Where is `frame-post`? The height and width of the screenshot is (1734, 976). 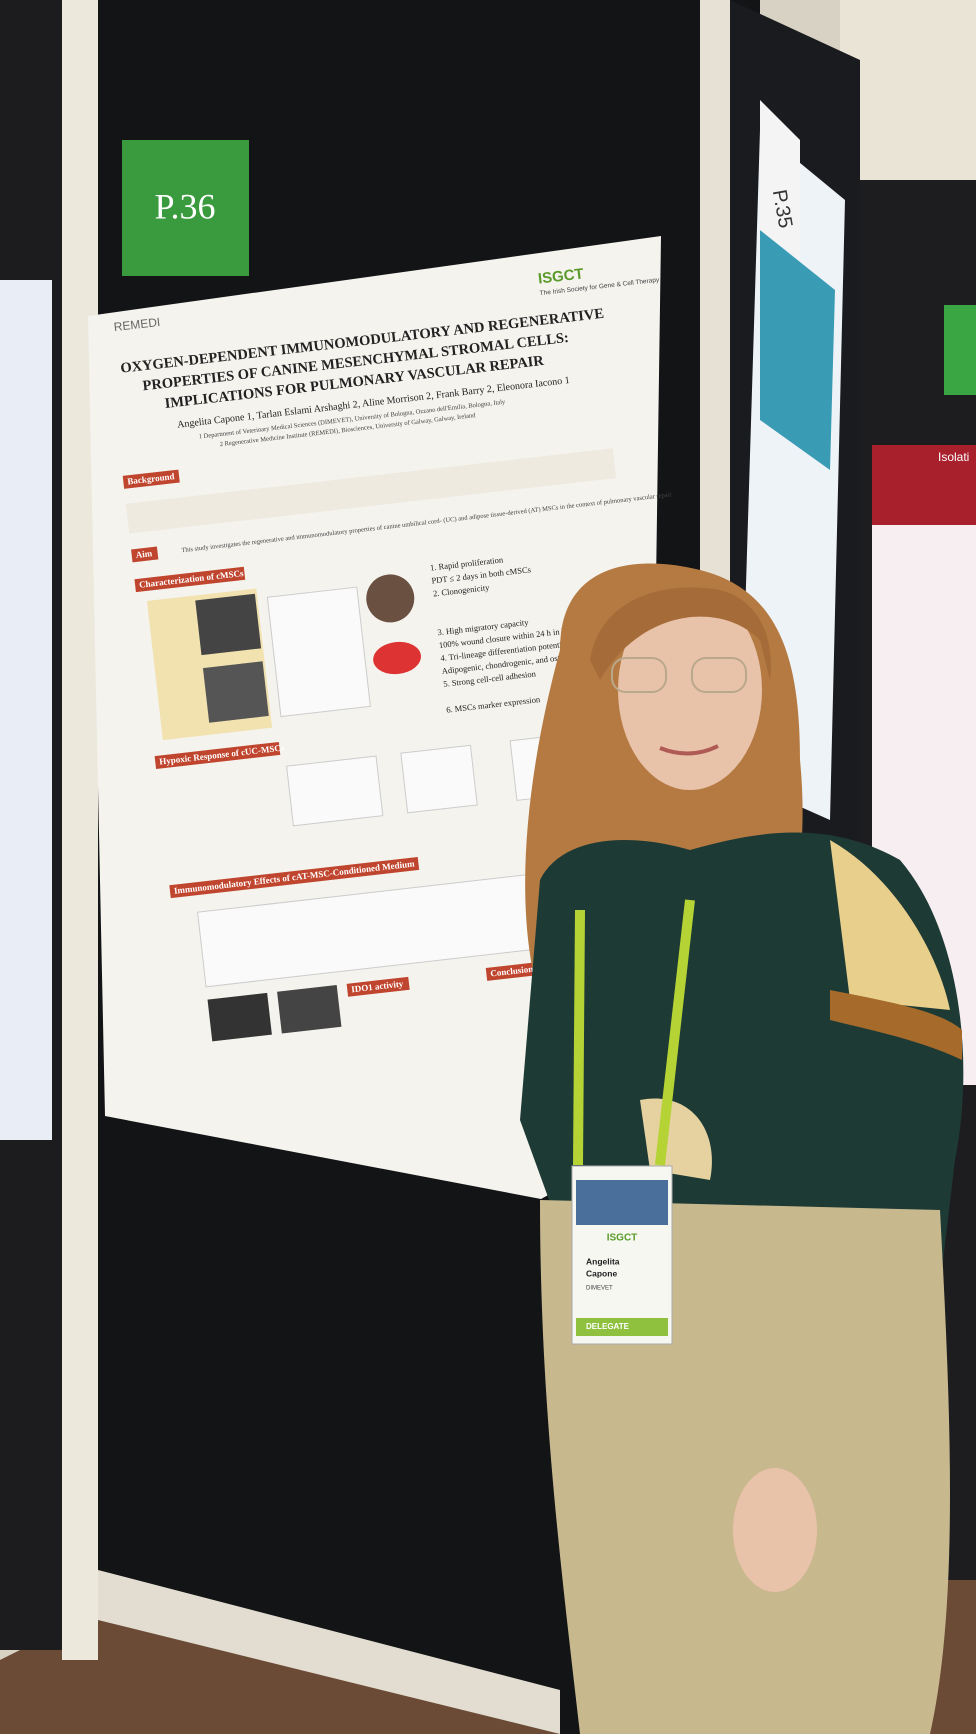
frame-post is located at coordinates (80, 830).